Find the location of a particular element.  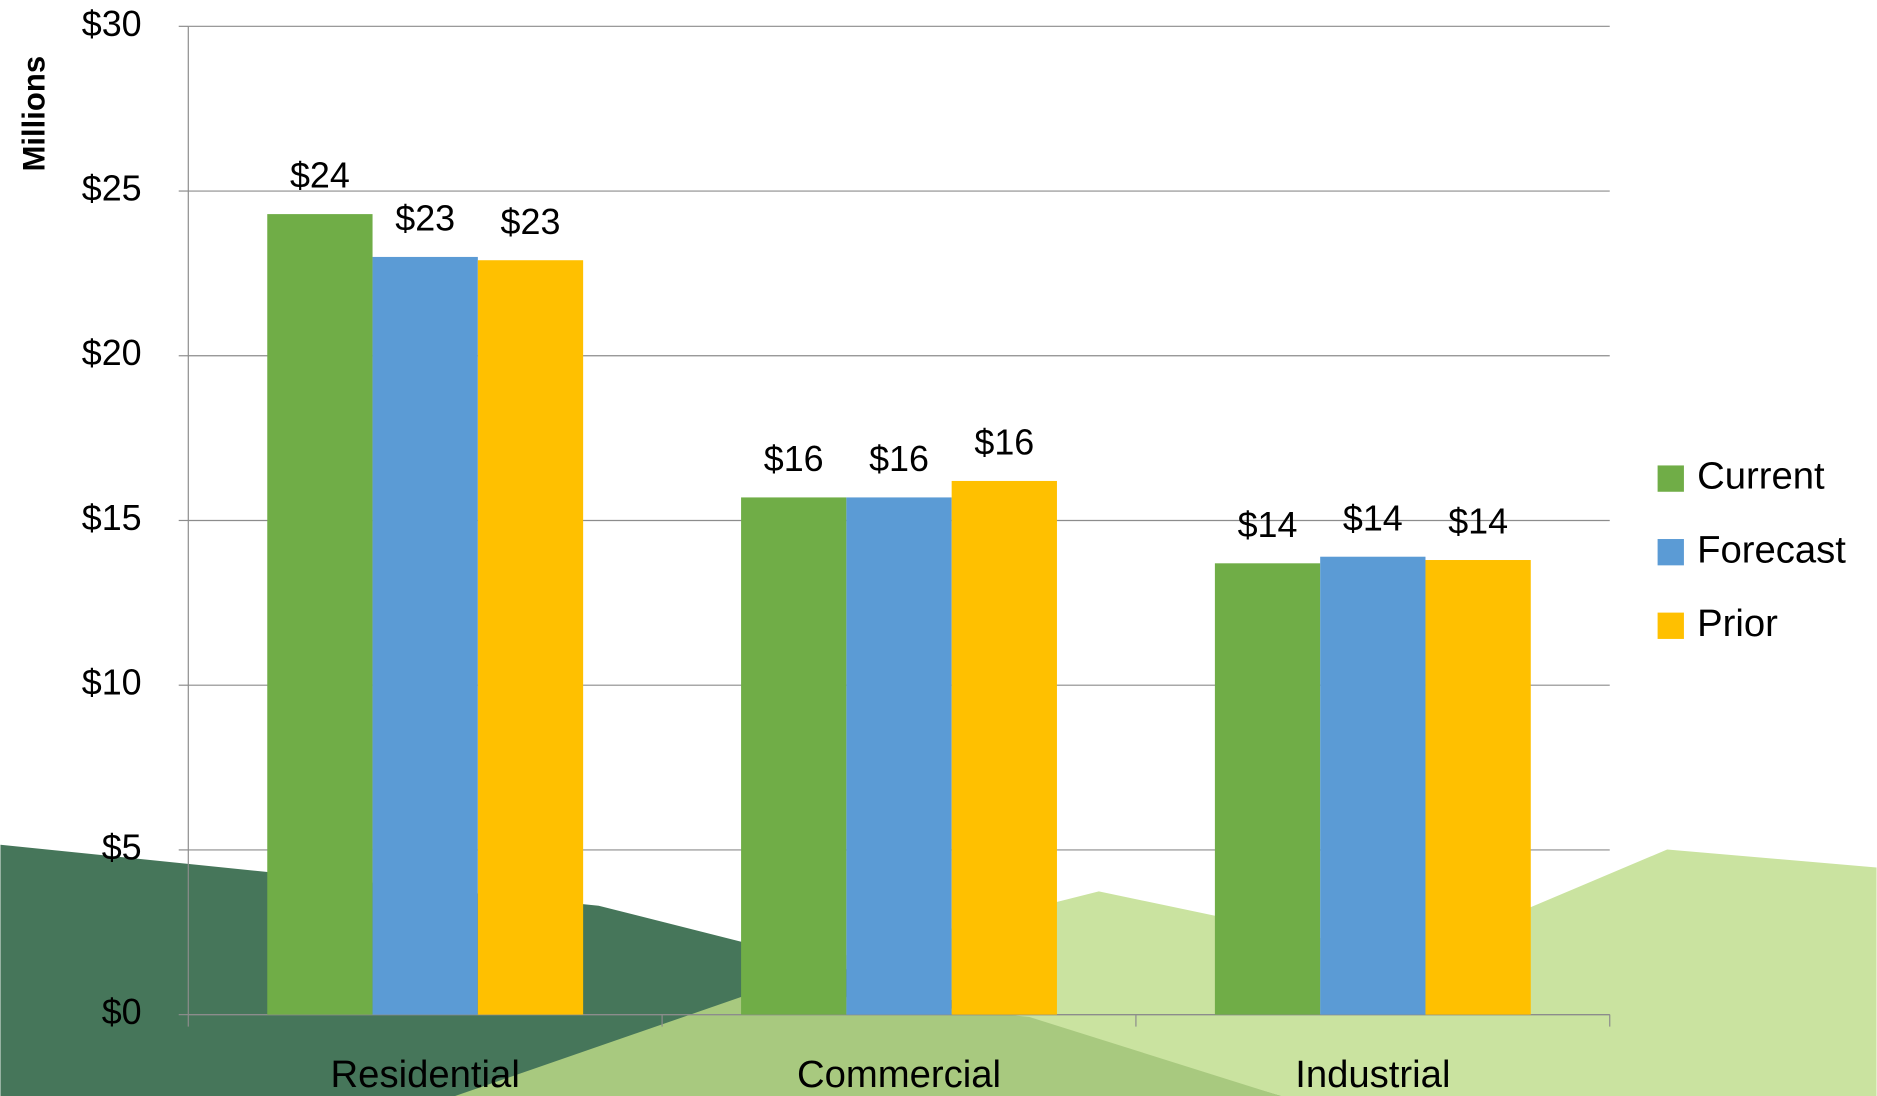

x-tick-label: Industrial is located at coordinates (1372, 1074).